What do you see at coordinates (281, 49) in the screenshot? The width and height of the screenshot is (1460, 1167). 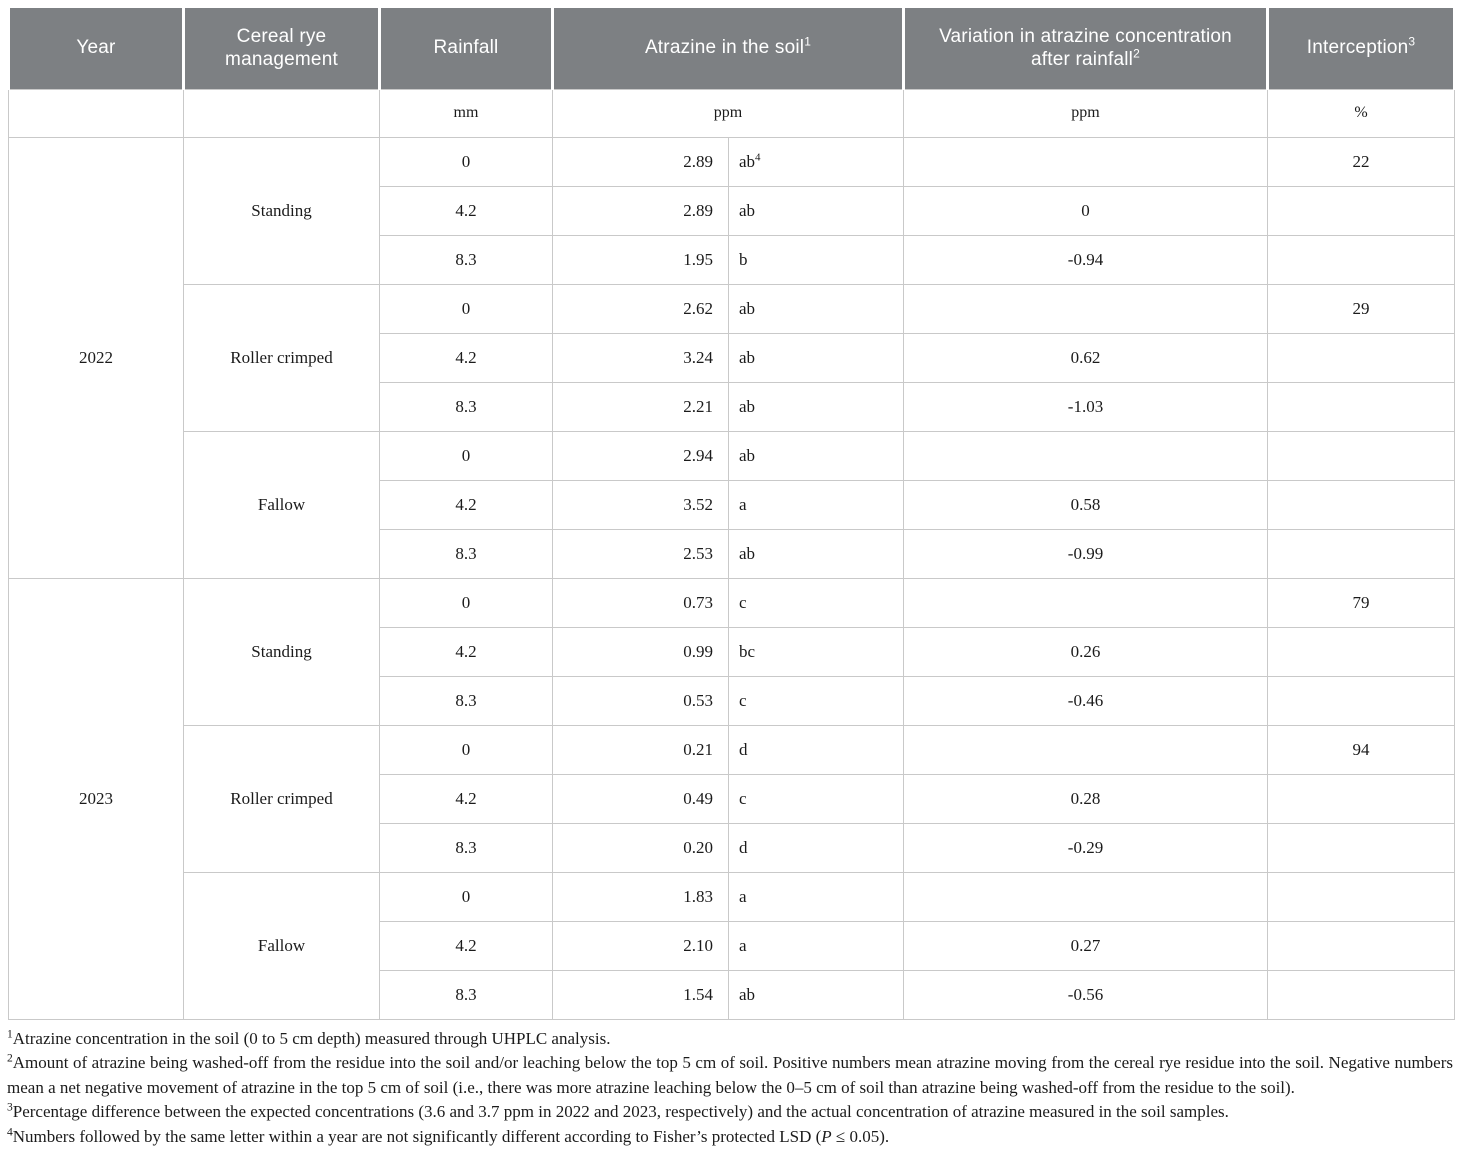 I see `col-header-management: Cereal rye management` at bounding box center [281, 49].